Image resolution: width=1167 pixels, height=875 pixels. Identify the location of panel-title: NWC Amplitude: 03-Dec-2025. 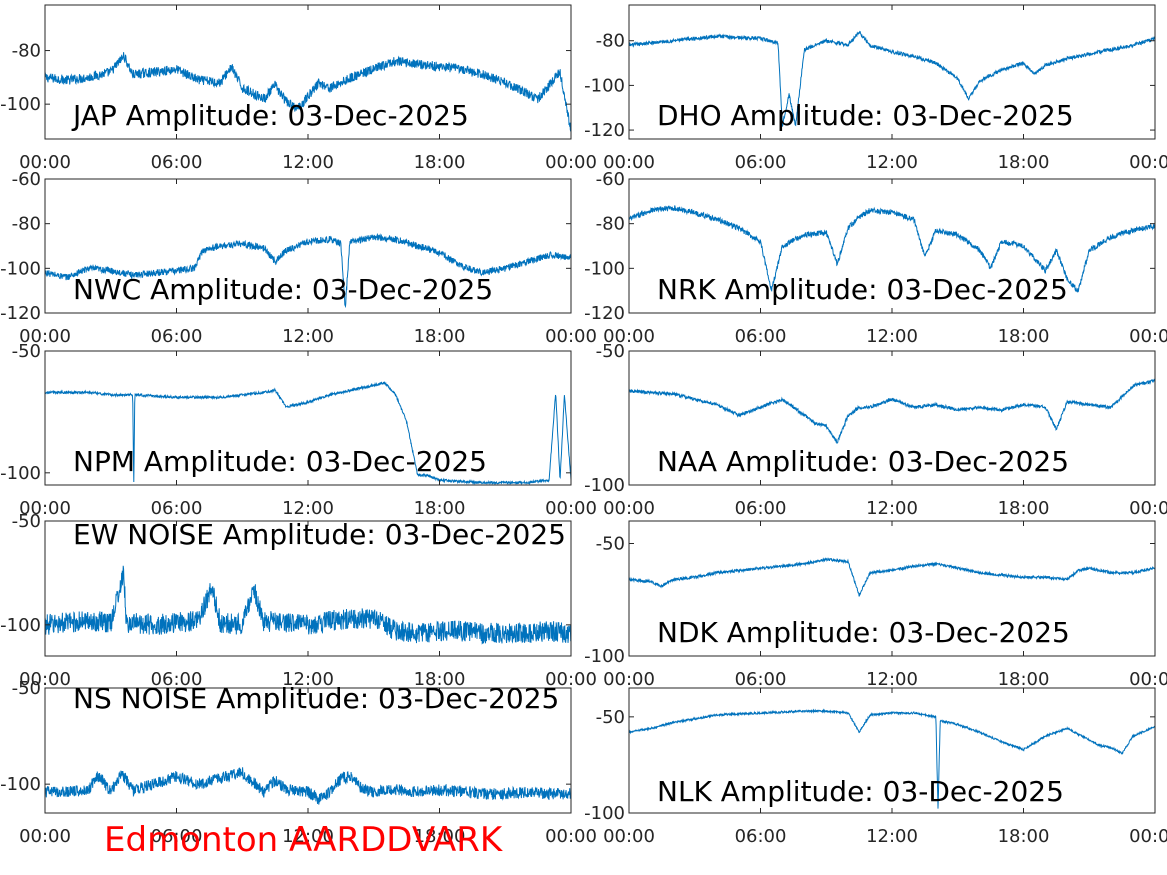
(283, 289).